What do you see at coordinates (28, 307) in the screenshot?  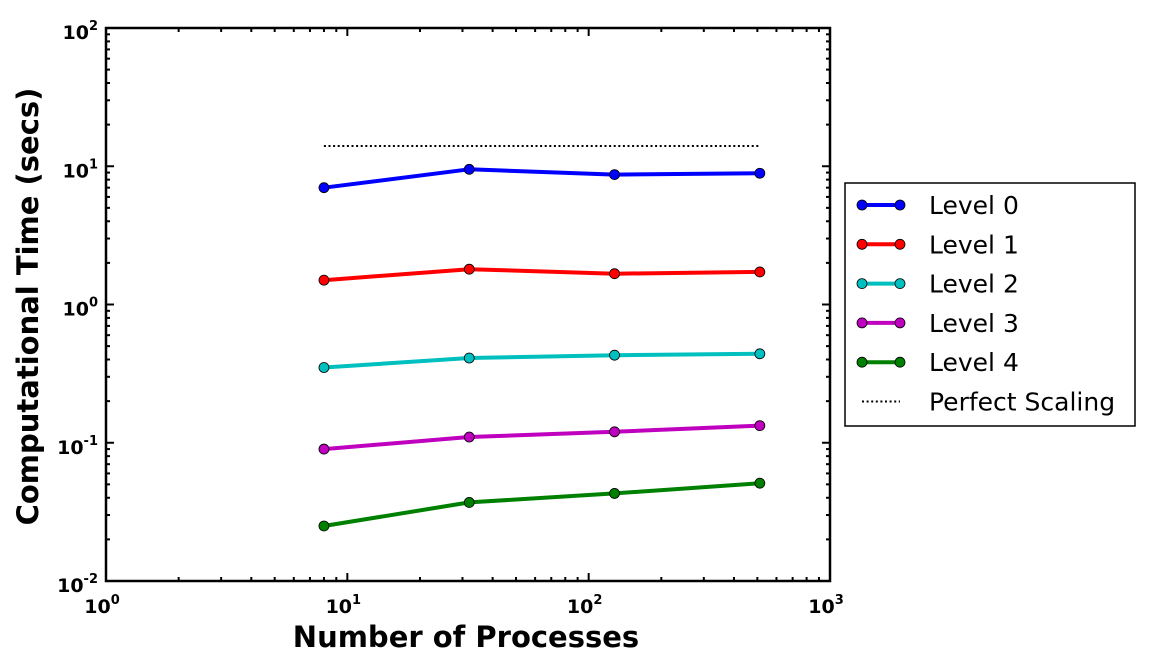 I see `y-axis-title: Computational Time (secs)` at bounding box center [28, 307].